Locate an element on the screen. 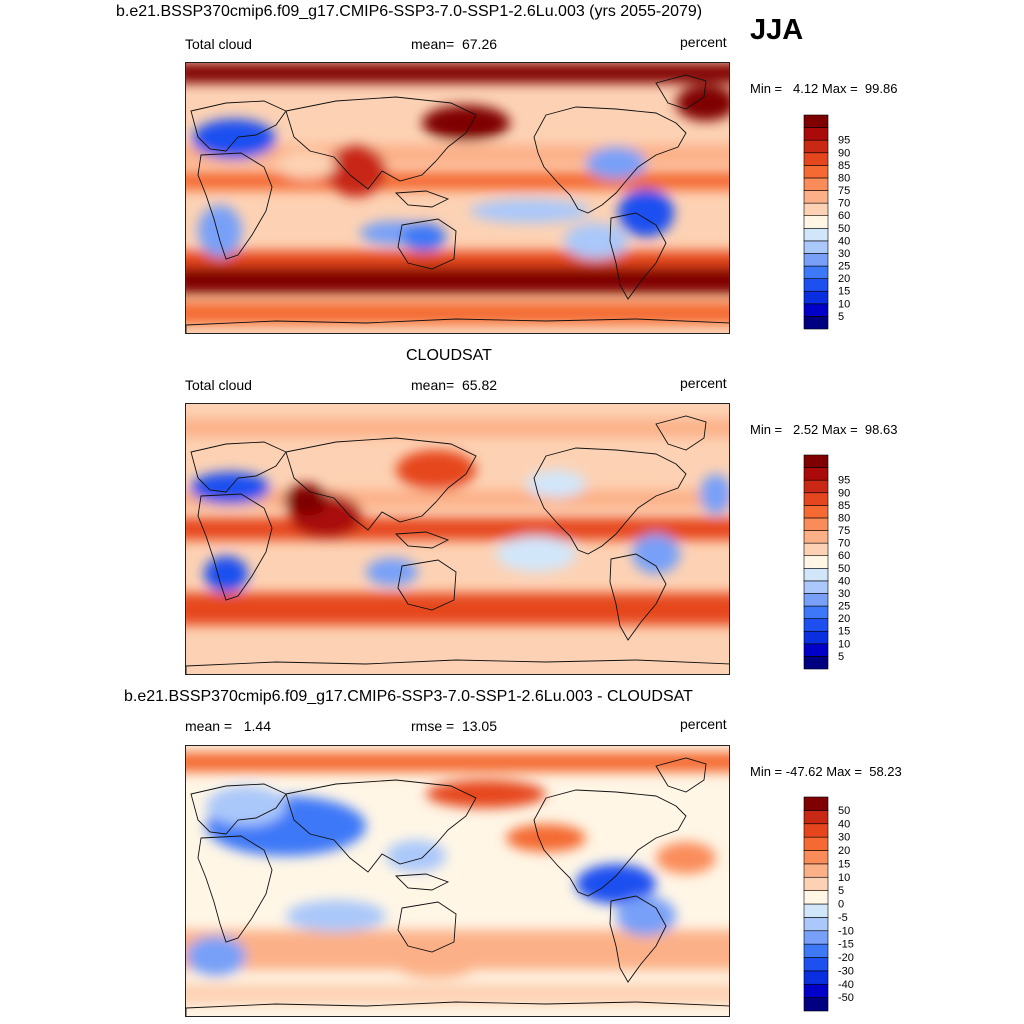 The image size is (1024, 1024). panel1-colorbar-tick-label: 40 is located at coordinates (844, 241).